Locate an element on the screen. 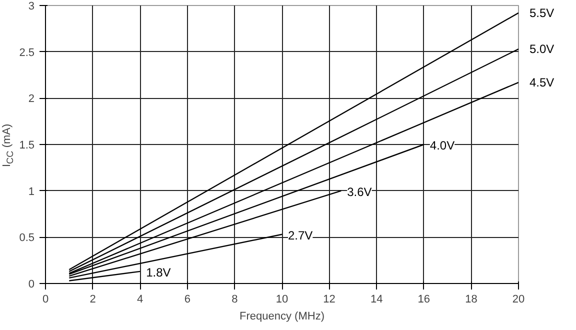  y-tick-label: 0.5 is located at coordinates (27, 238).